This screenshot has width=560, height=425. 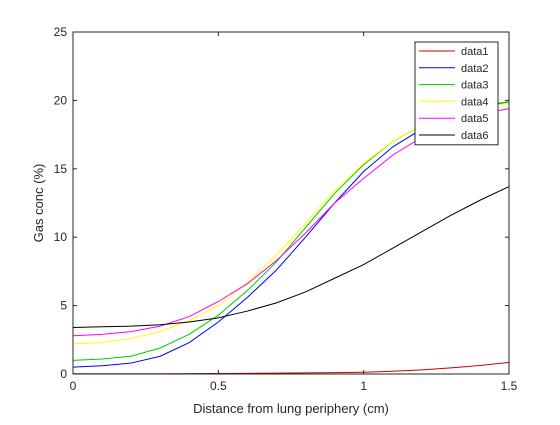 I want to click on x-axis-label: Distance from lung periphery (cm), so click(x=291, y=408).